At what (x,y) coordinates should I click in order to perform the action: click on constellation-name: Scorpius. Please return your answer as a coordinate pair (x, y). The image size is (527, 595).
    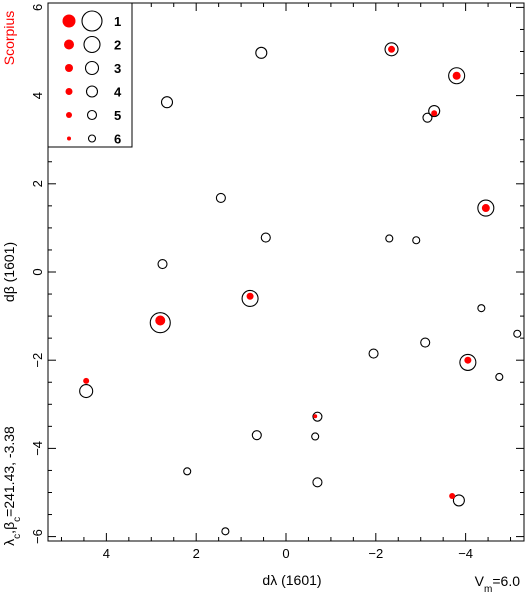
    Looking at the image, I should click on (9, 38).